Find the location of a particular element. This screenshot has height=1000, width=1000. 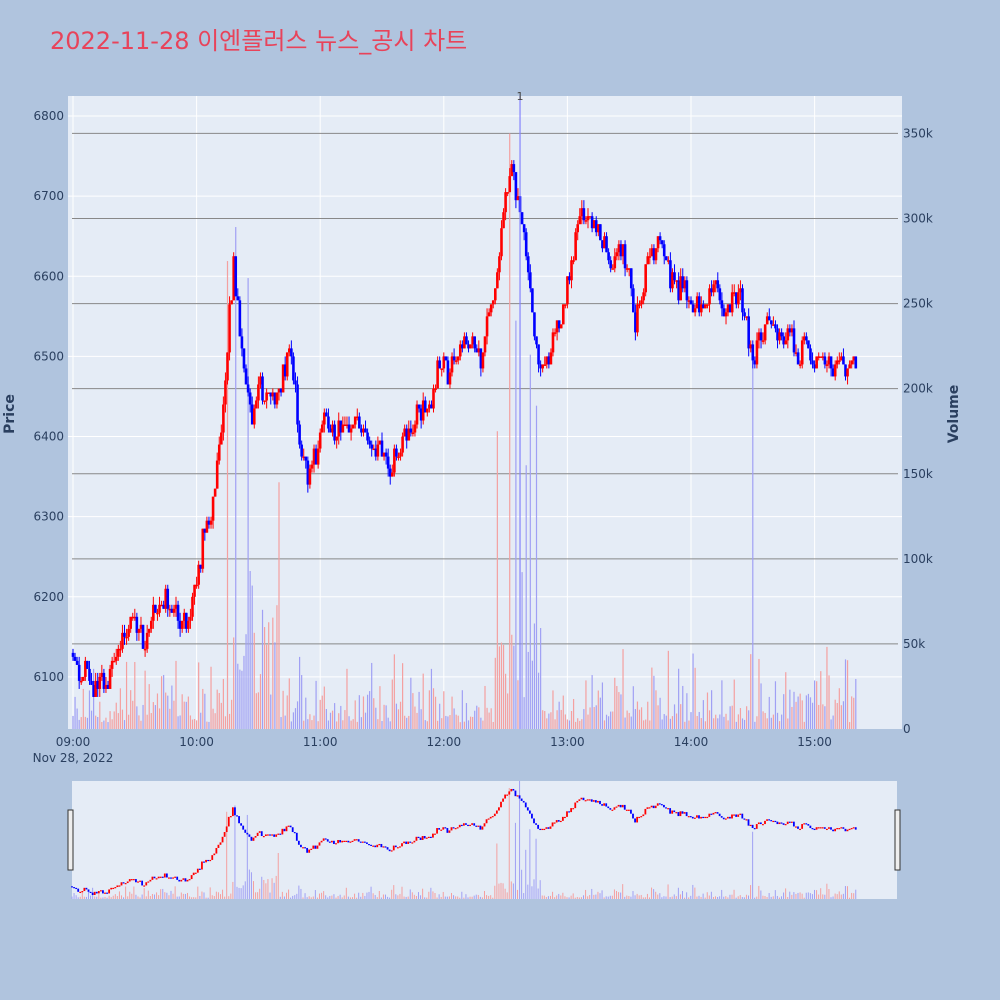

range-slider-right-handle is located at coordinates (897, 840).